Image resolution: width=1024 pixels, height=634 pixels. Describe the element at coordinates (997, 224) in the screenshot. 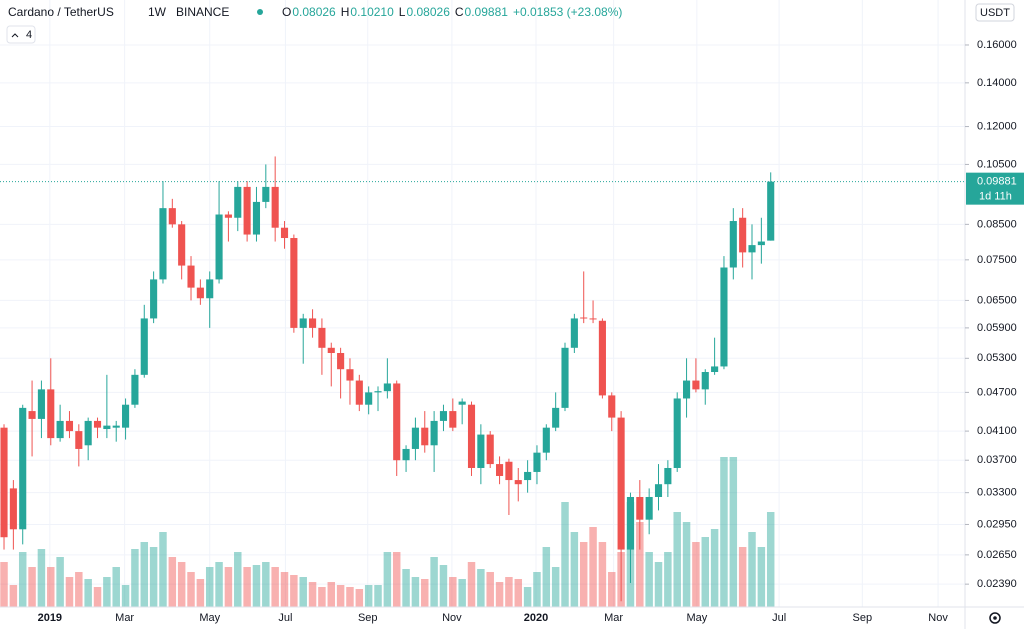

I see `y-tick-label: 0.08500` at that location.